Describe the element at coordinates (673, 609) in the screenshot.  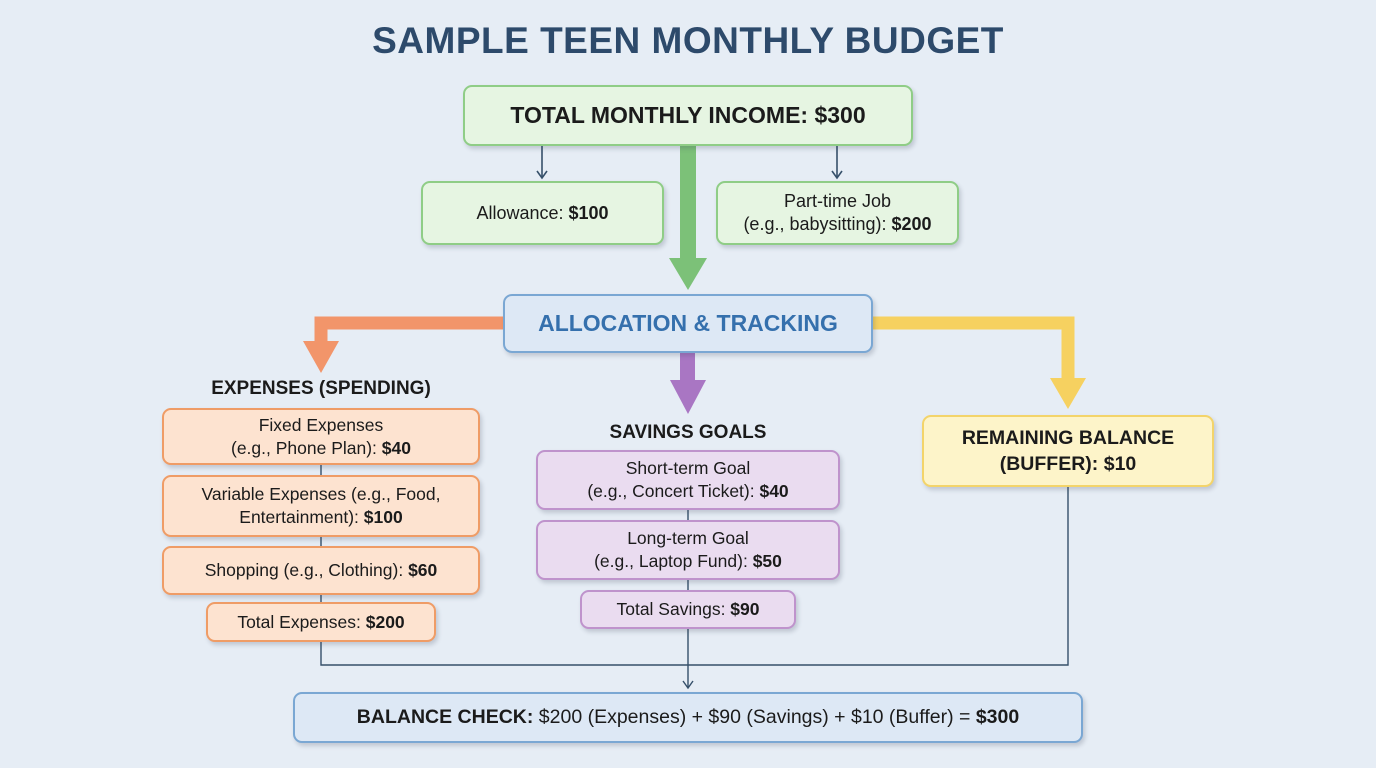
I see `total-savings-label: Total Savings:` at that location.